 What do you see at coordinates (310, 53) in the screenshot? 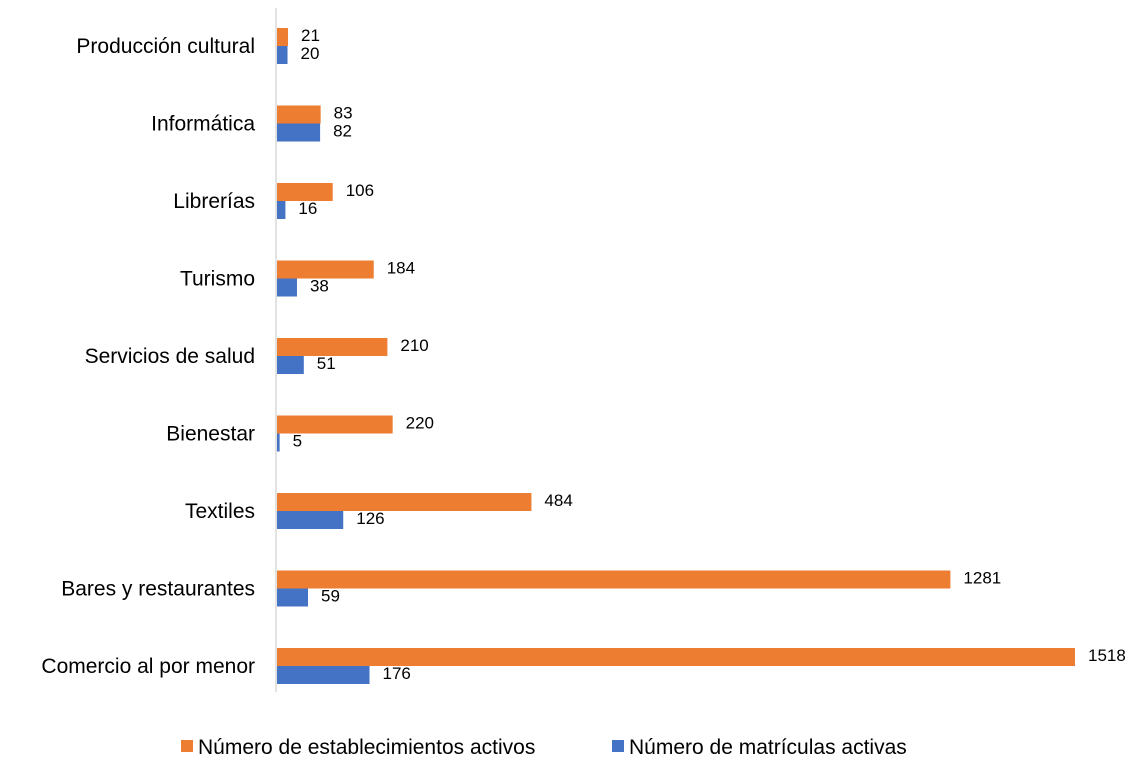
I see `value-label-matriculas-produccion-cultural: 20` at bounding box center [310, 53].